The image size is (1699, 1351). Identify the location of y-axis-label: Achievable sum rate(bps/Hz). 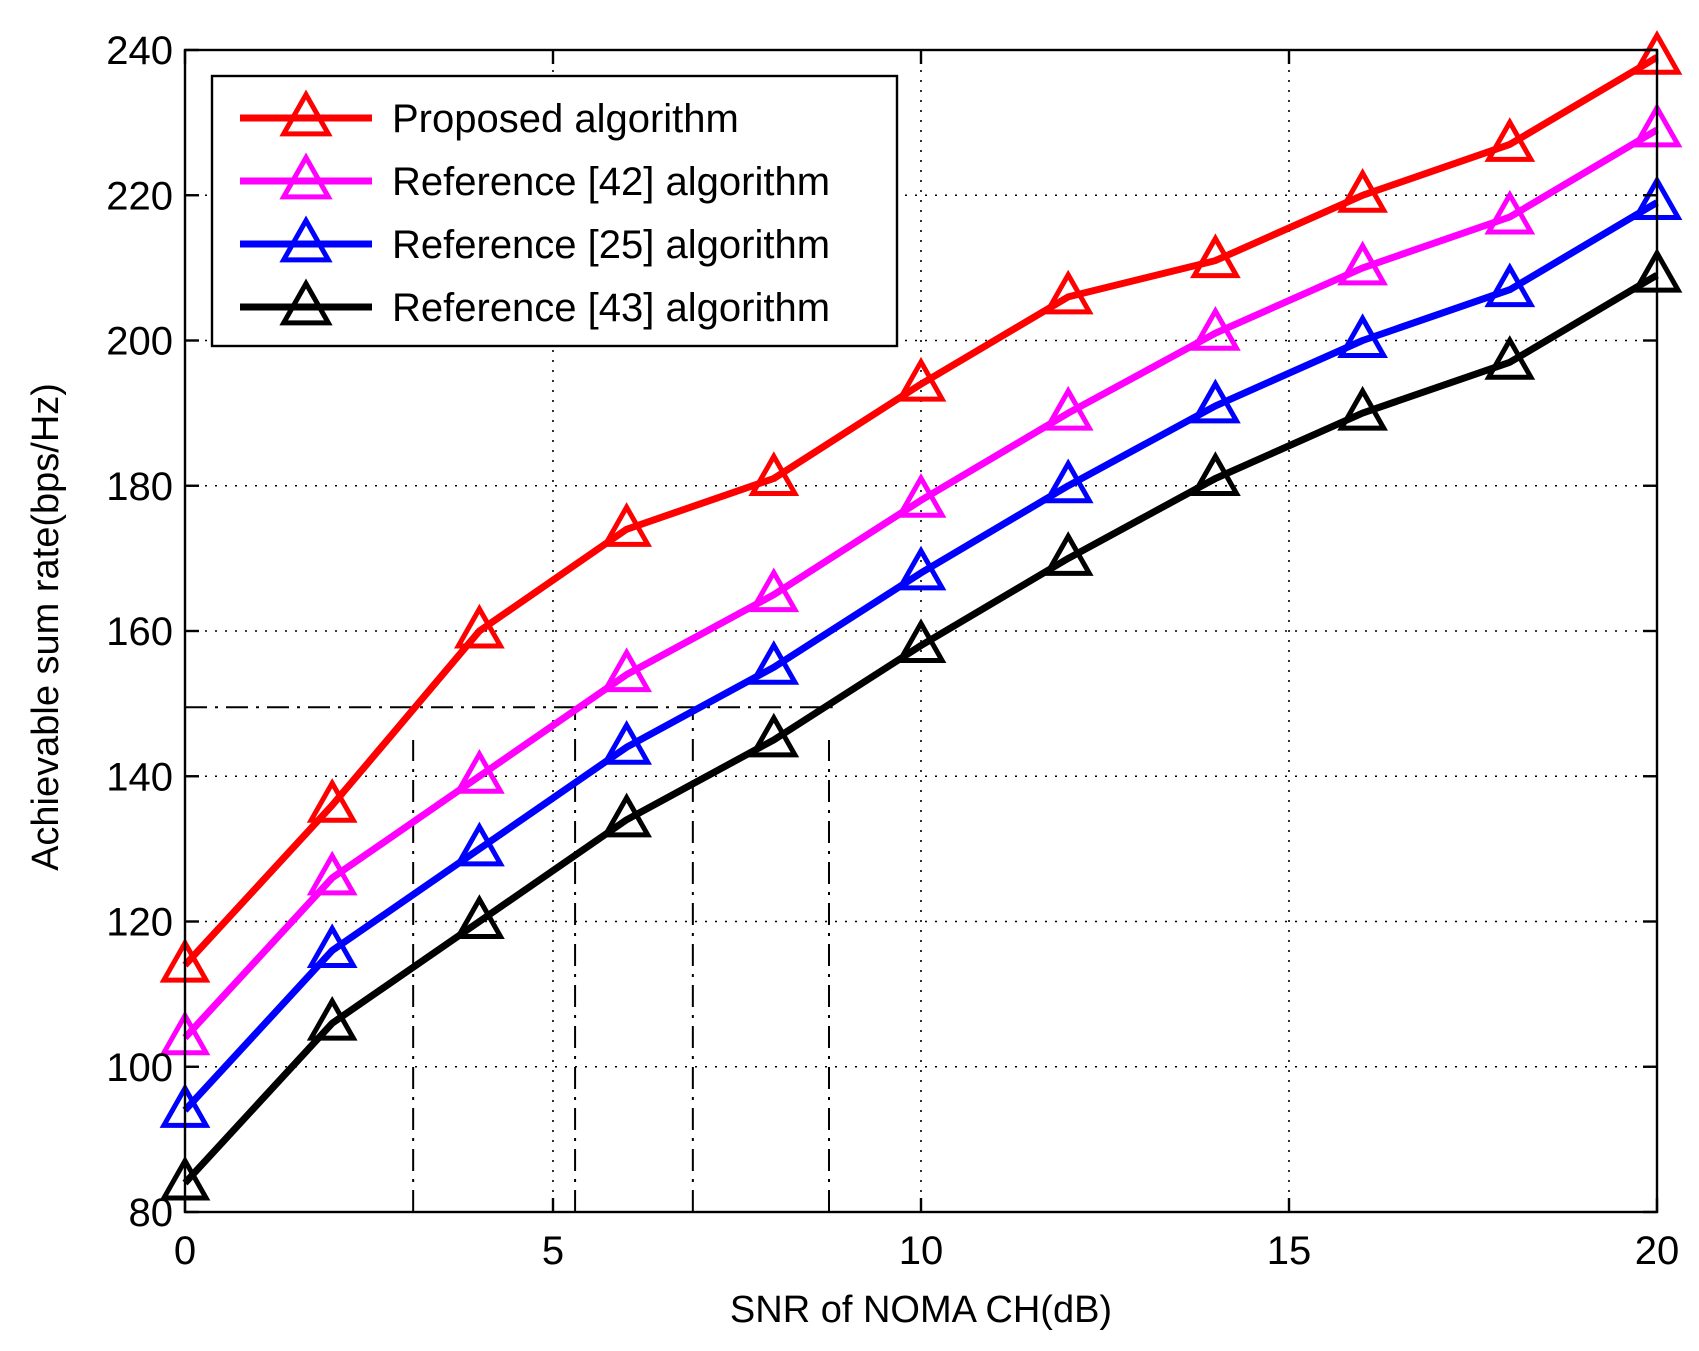
(46, 627).